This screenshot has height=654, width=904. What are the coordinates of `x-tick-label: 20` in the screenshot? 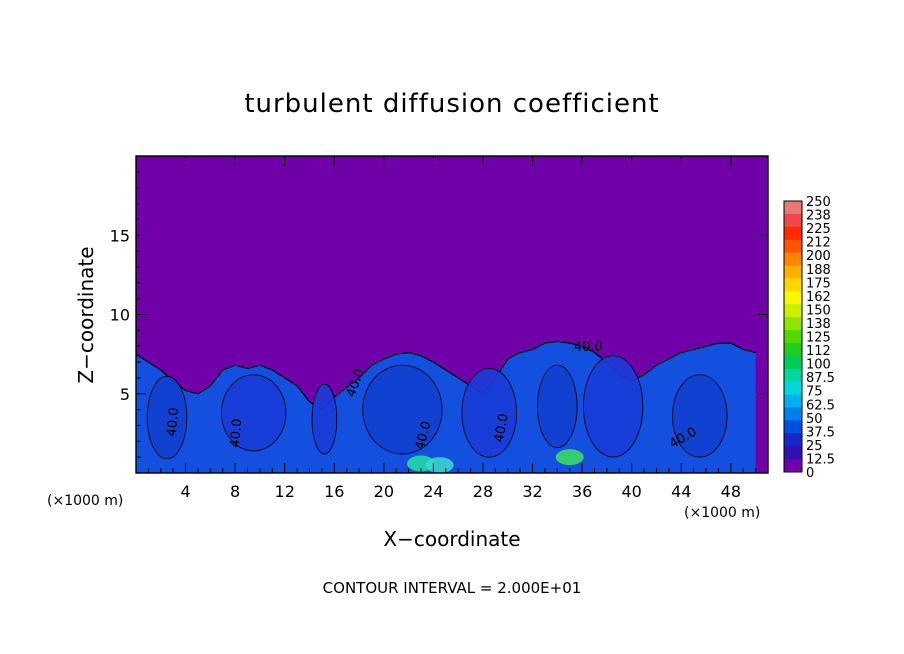 It's located at (384, 491).